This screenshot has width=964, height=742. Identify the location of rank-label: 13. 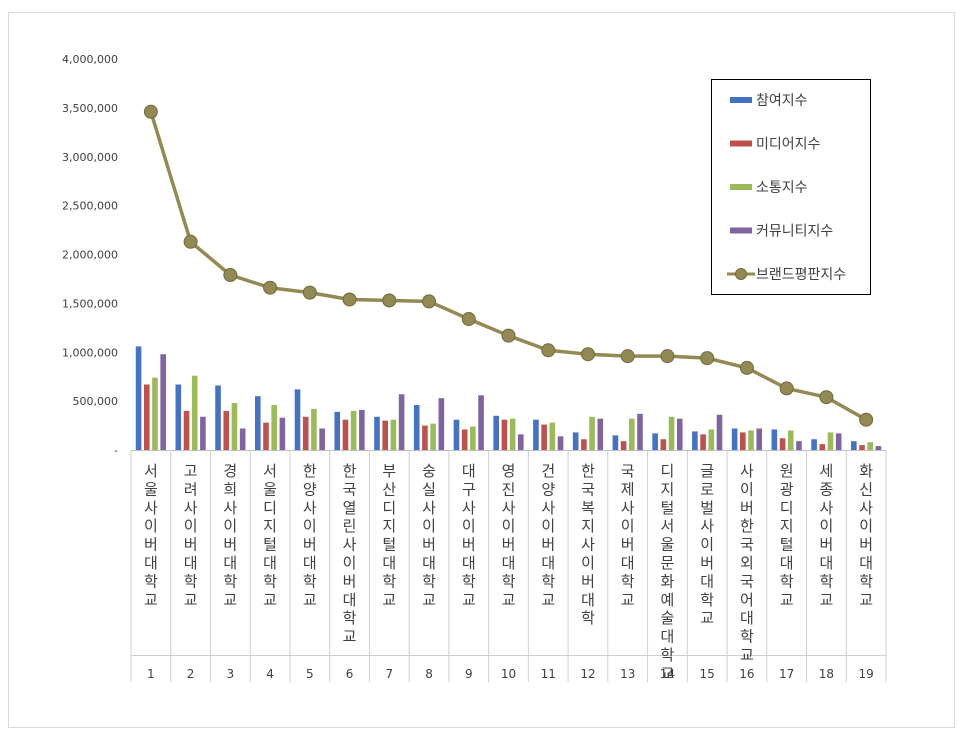
(627, 674).